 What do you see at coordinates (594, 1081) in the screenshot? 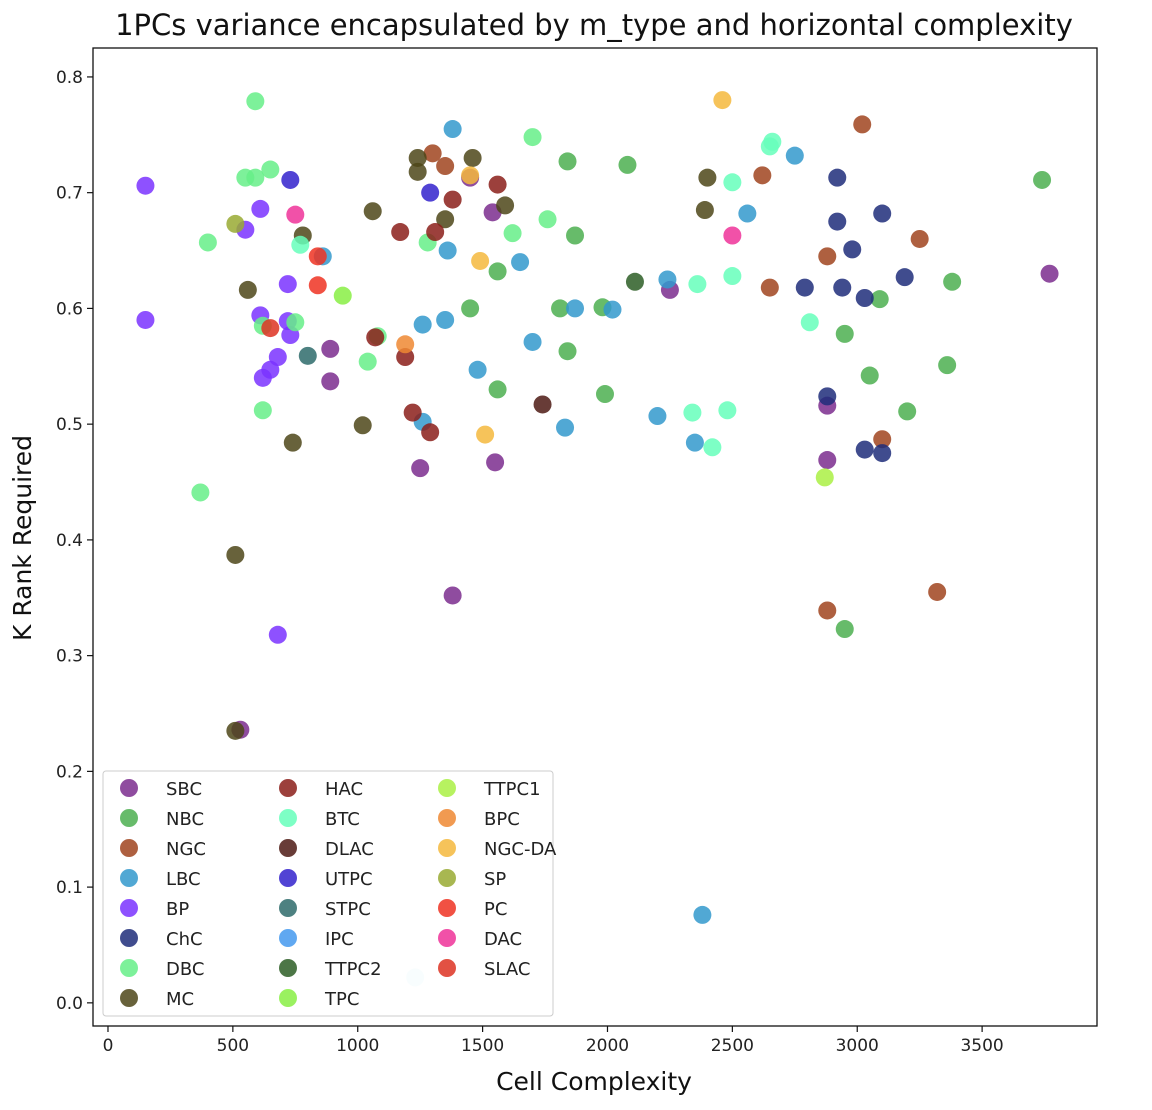
I see `x-axis-label: Cell Complexity` at bounding box center [594, 1081].